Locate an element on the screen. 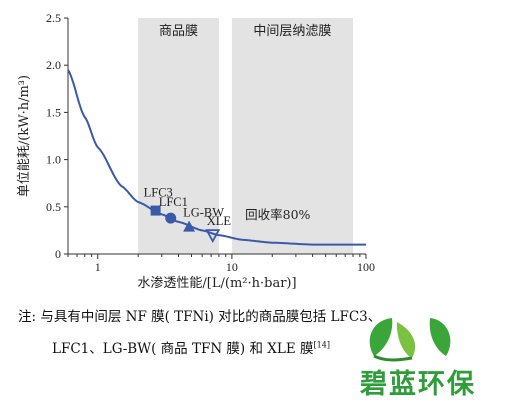 The image size is (517, 407). y-tick-label: 2.0 is located at coordinates (53, 65).